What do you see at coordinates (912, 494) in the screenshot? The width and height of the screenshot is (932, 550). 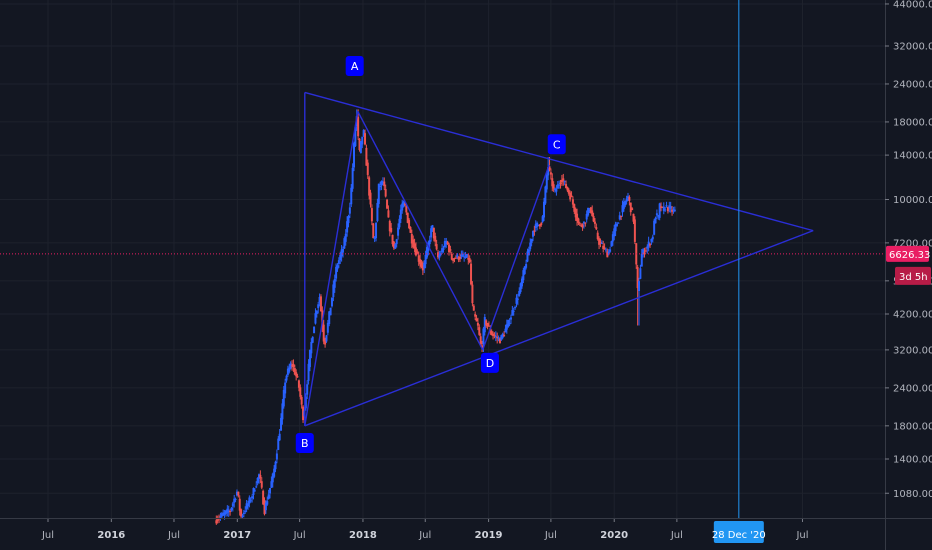 I see `price-tick-label: 1080.00` at bounding box center [912, 494].